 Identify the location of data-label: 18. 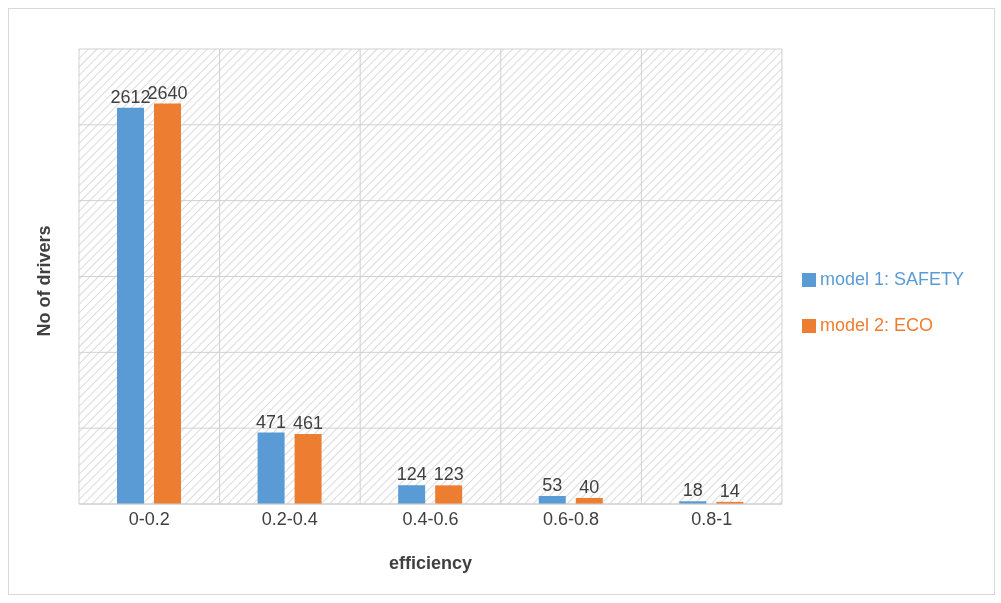
(692, 490).